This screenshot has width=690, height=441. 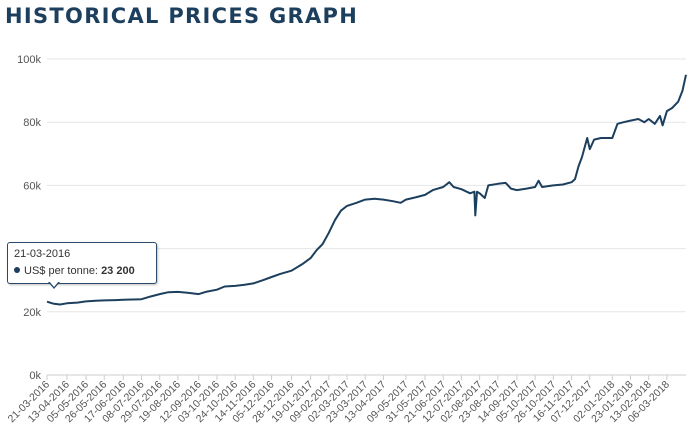 What do you see at coordinates (32, 123) in the screenshot?
I see `y-tick-label: 80k` at bounding box center [32, 123].